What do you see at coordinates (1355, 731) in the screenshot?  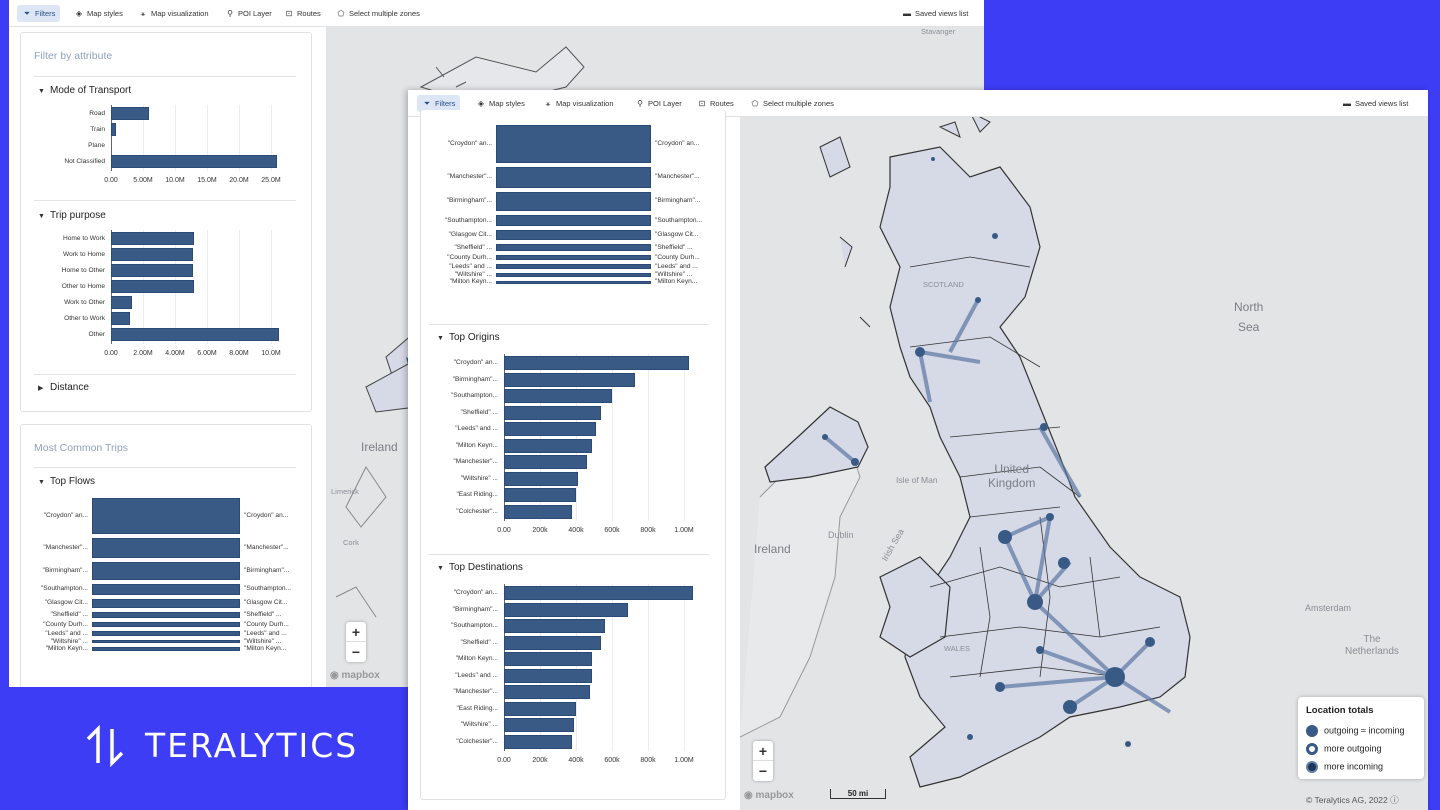 I see `legend-item-balanced: outgoing ≈ incoming` at bounding box center [1355, 731].